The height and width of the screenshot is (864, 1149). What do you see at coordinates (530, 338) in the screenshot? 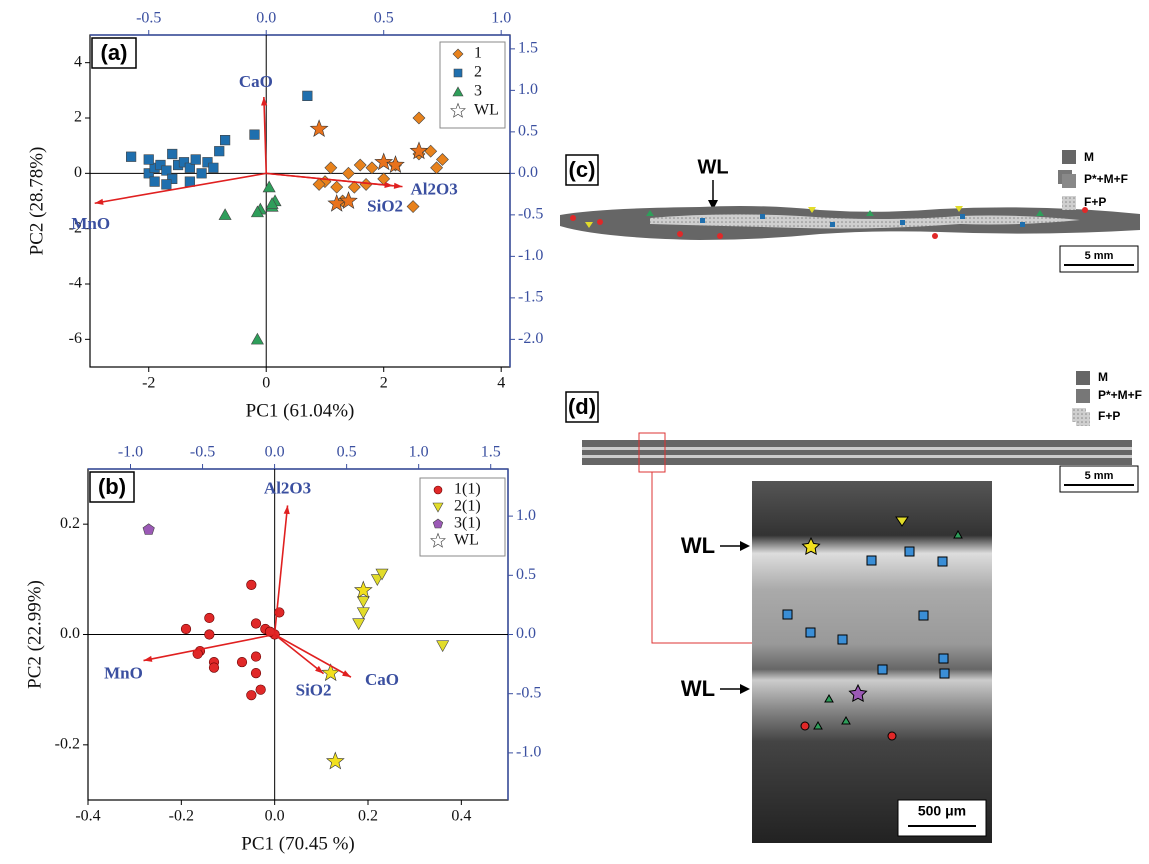
I see `y2-tick-label: -2.0` at bounding box center [530, 338].